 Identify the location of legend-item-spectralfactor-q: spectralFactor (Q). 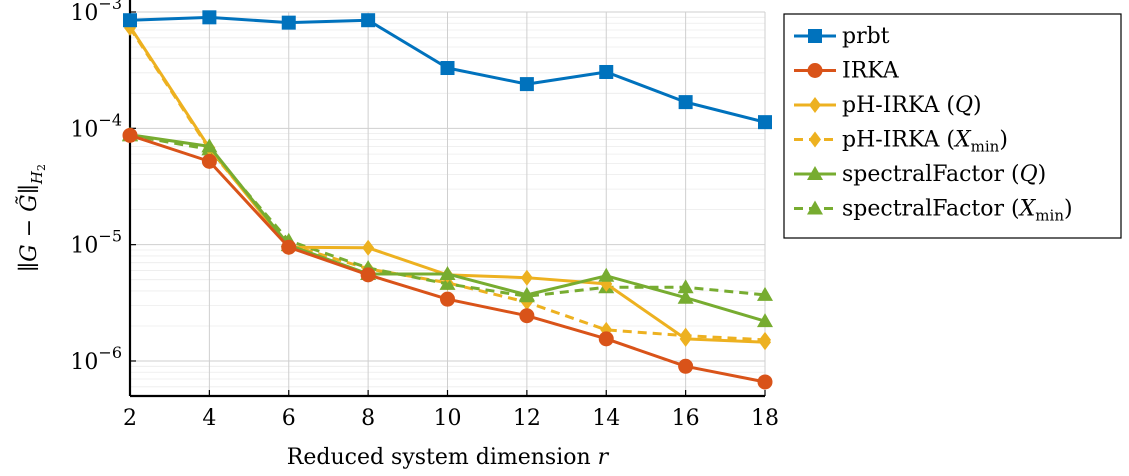
(920, 174).